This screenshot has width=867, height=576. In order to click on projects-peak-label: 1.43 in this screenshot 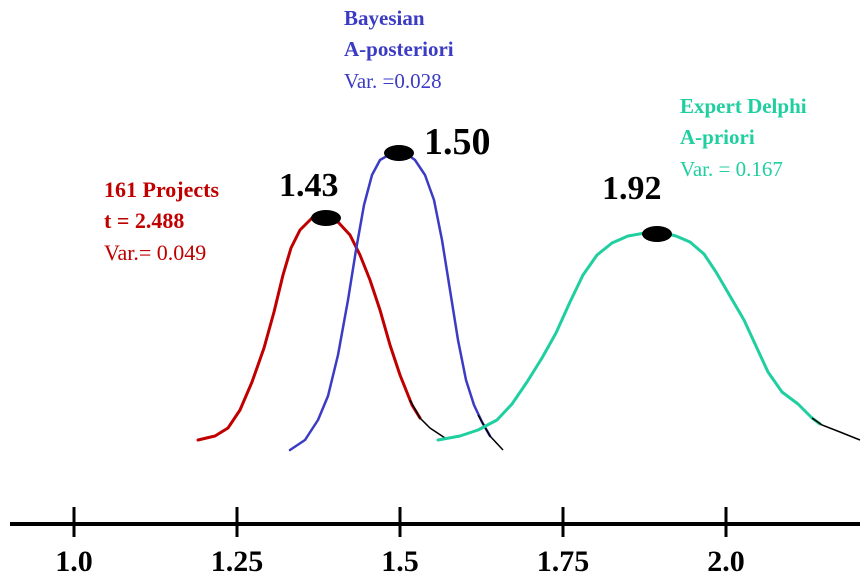, I will do `click(309, 185)`.